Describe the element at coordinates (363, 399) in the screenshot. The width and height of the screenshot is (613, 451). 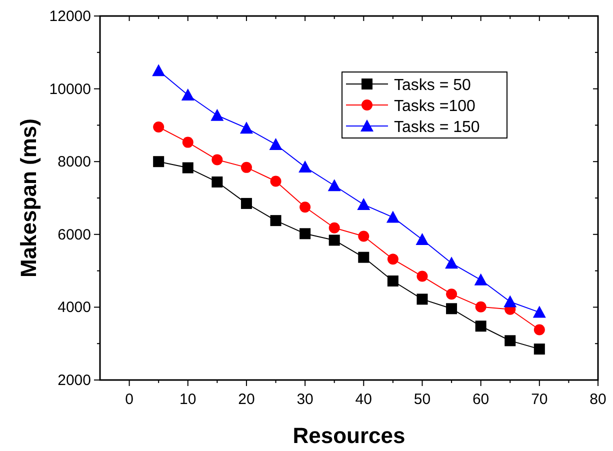
I see `x-tick-label: 40` at that location.